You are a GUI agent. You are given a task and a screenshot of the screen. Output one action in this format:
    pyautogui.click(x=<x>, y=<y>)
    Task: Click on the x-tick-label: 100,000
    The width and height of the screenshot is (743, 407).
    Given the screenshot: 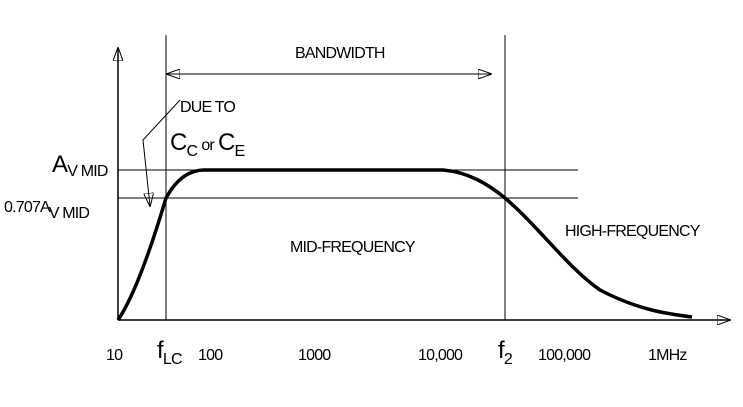 What is the action you would take?
    pyautogui.click(x=564, y=355)
    